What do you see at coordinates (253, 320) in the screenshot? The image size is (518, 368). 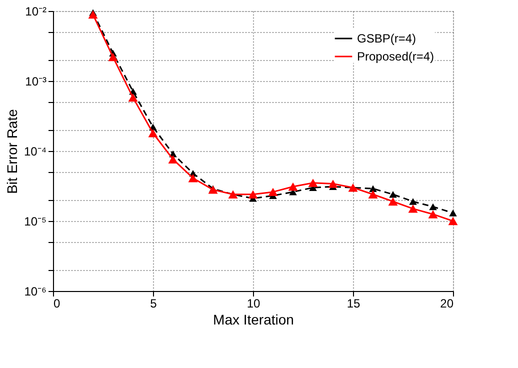 I see `x-axis-title: Max Iteration` at bounding box center [253, 320].